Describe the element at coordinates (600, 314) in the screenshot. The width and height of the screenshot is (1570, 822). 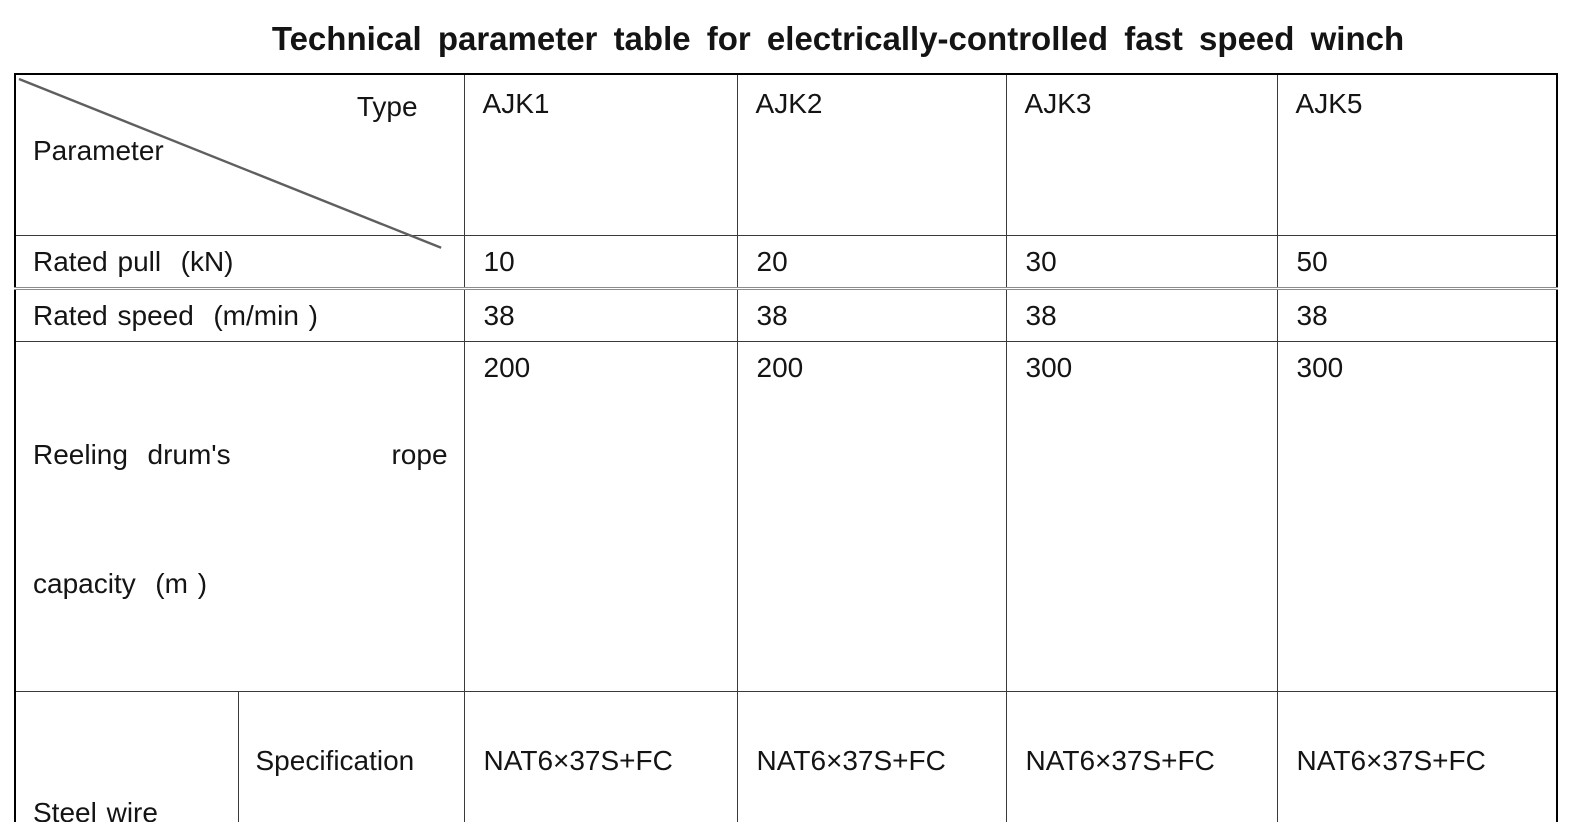
I see `rated-speed-value-ajk1: 38` at that location.